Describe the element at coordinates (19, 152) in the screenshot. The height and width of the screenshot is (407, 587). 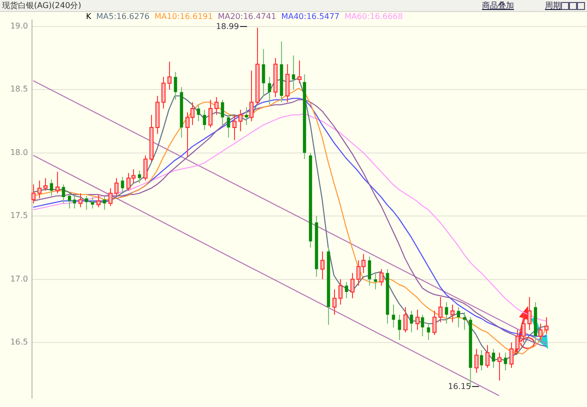
I see `y-tick-label: 18.0` at that location.